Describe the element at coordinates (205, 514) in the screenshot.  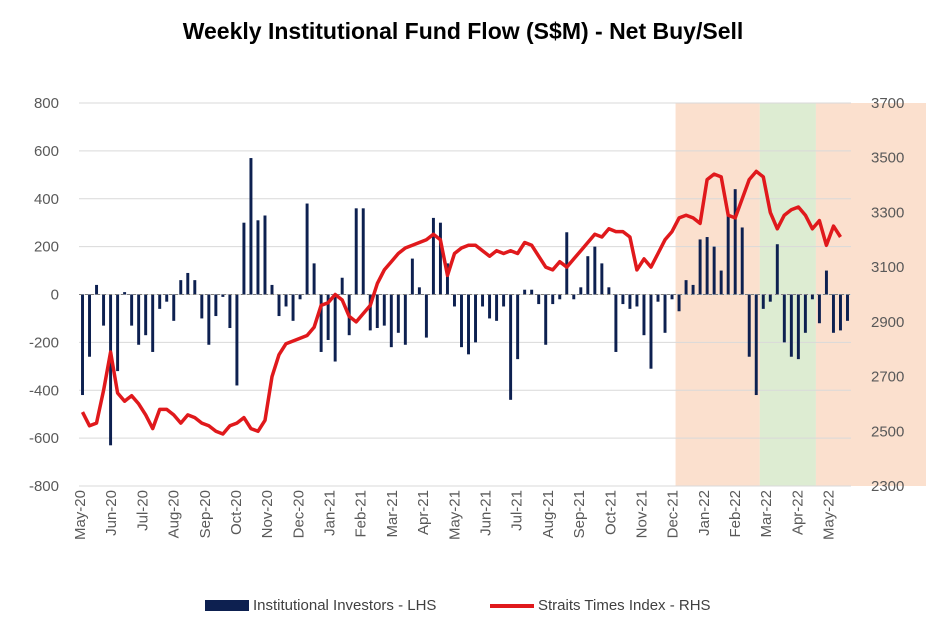
I see `x-tick-label: Sep-20` at that location.